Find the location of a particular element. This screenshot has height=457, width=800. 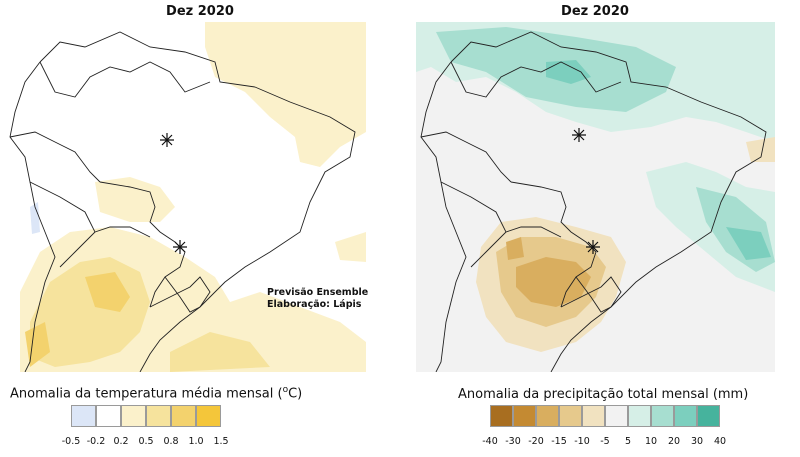

right-map-title: Dez 2020 is located at coordinates (595, 11).